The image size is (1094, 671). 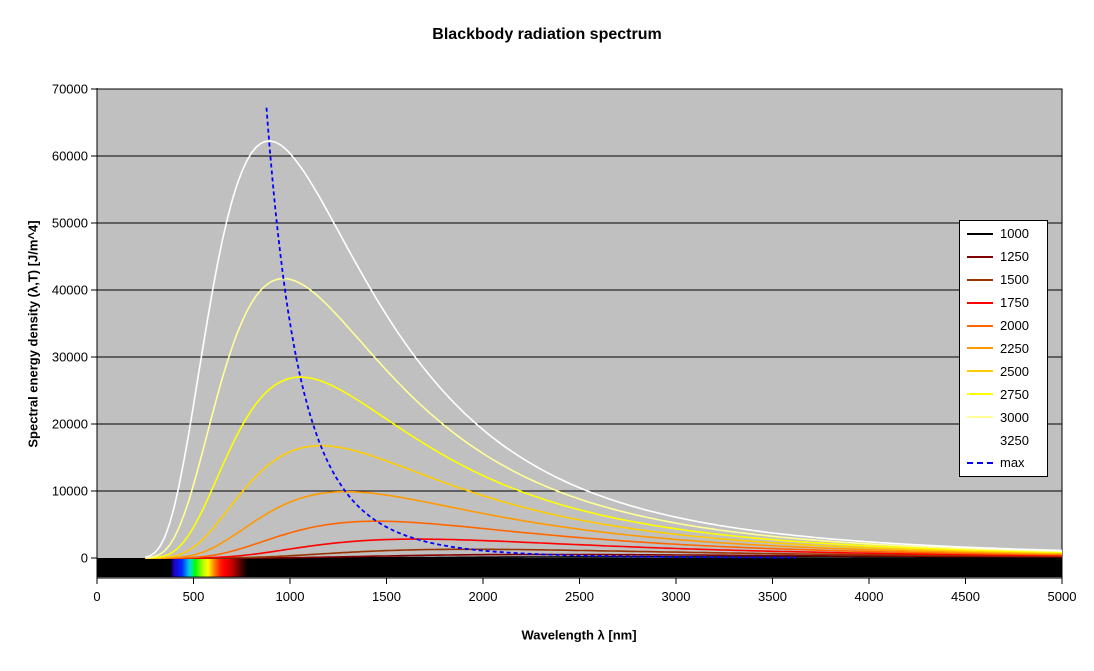 I want to click on y-tick-label: 60000, so click(x=70, y=156).